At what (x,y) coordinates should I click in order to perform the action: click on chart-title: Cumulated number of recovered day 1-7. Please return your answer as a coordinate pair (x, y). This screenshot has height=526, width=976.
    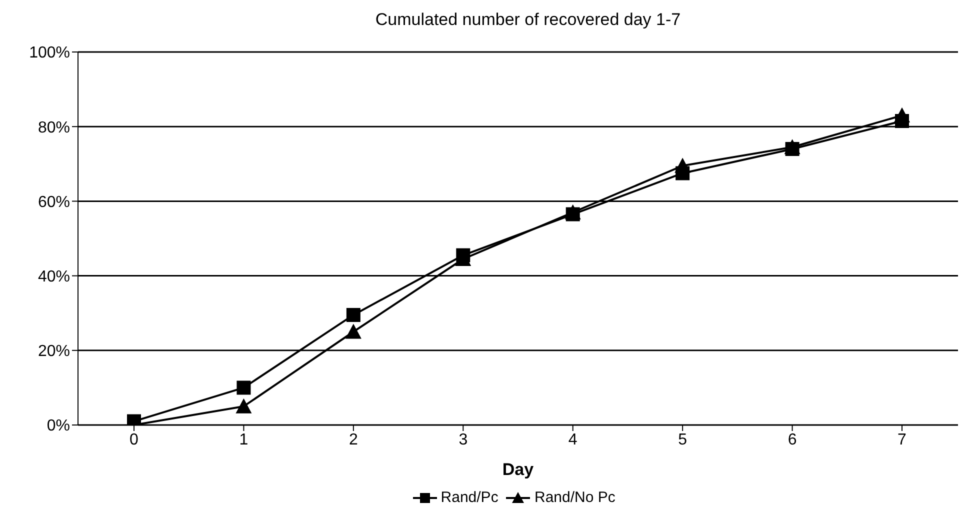
    Looking at the image, I should click on (528, 20).